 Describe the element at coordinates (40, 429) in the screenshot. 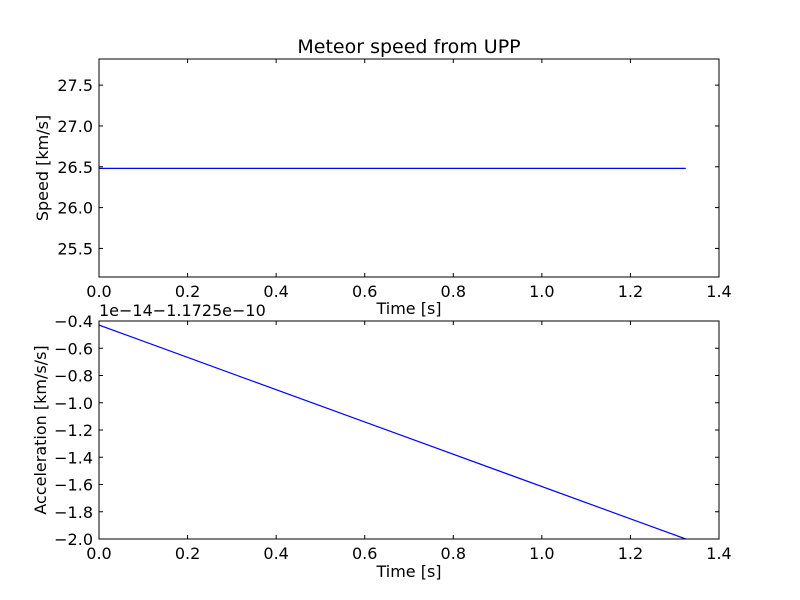

I see `acceleration-y-axis-label: Acceleration [km/s/s]` at that location.